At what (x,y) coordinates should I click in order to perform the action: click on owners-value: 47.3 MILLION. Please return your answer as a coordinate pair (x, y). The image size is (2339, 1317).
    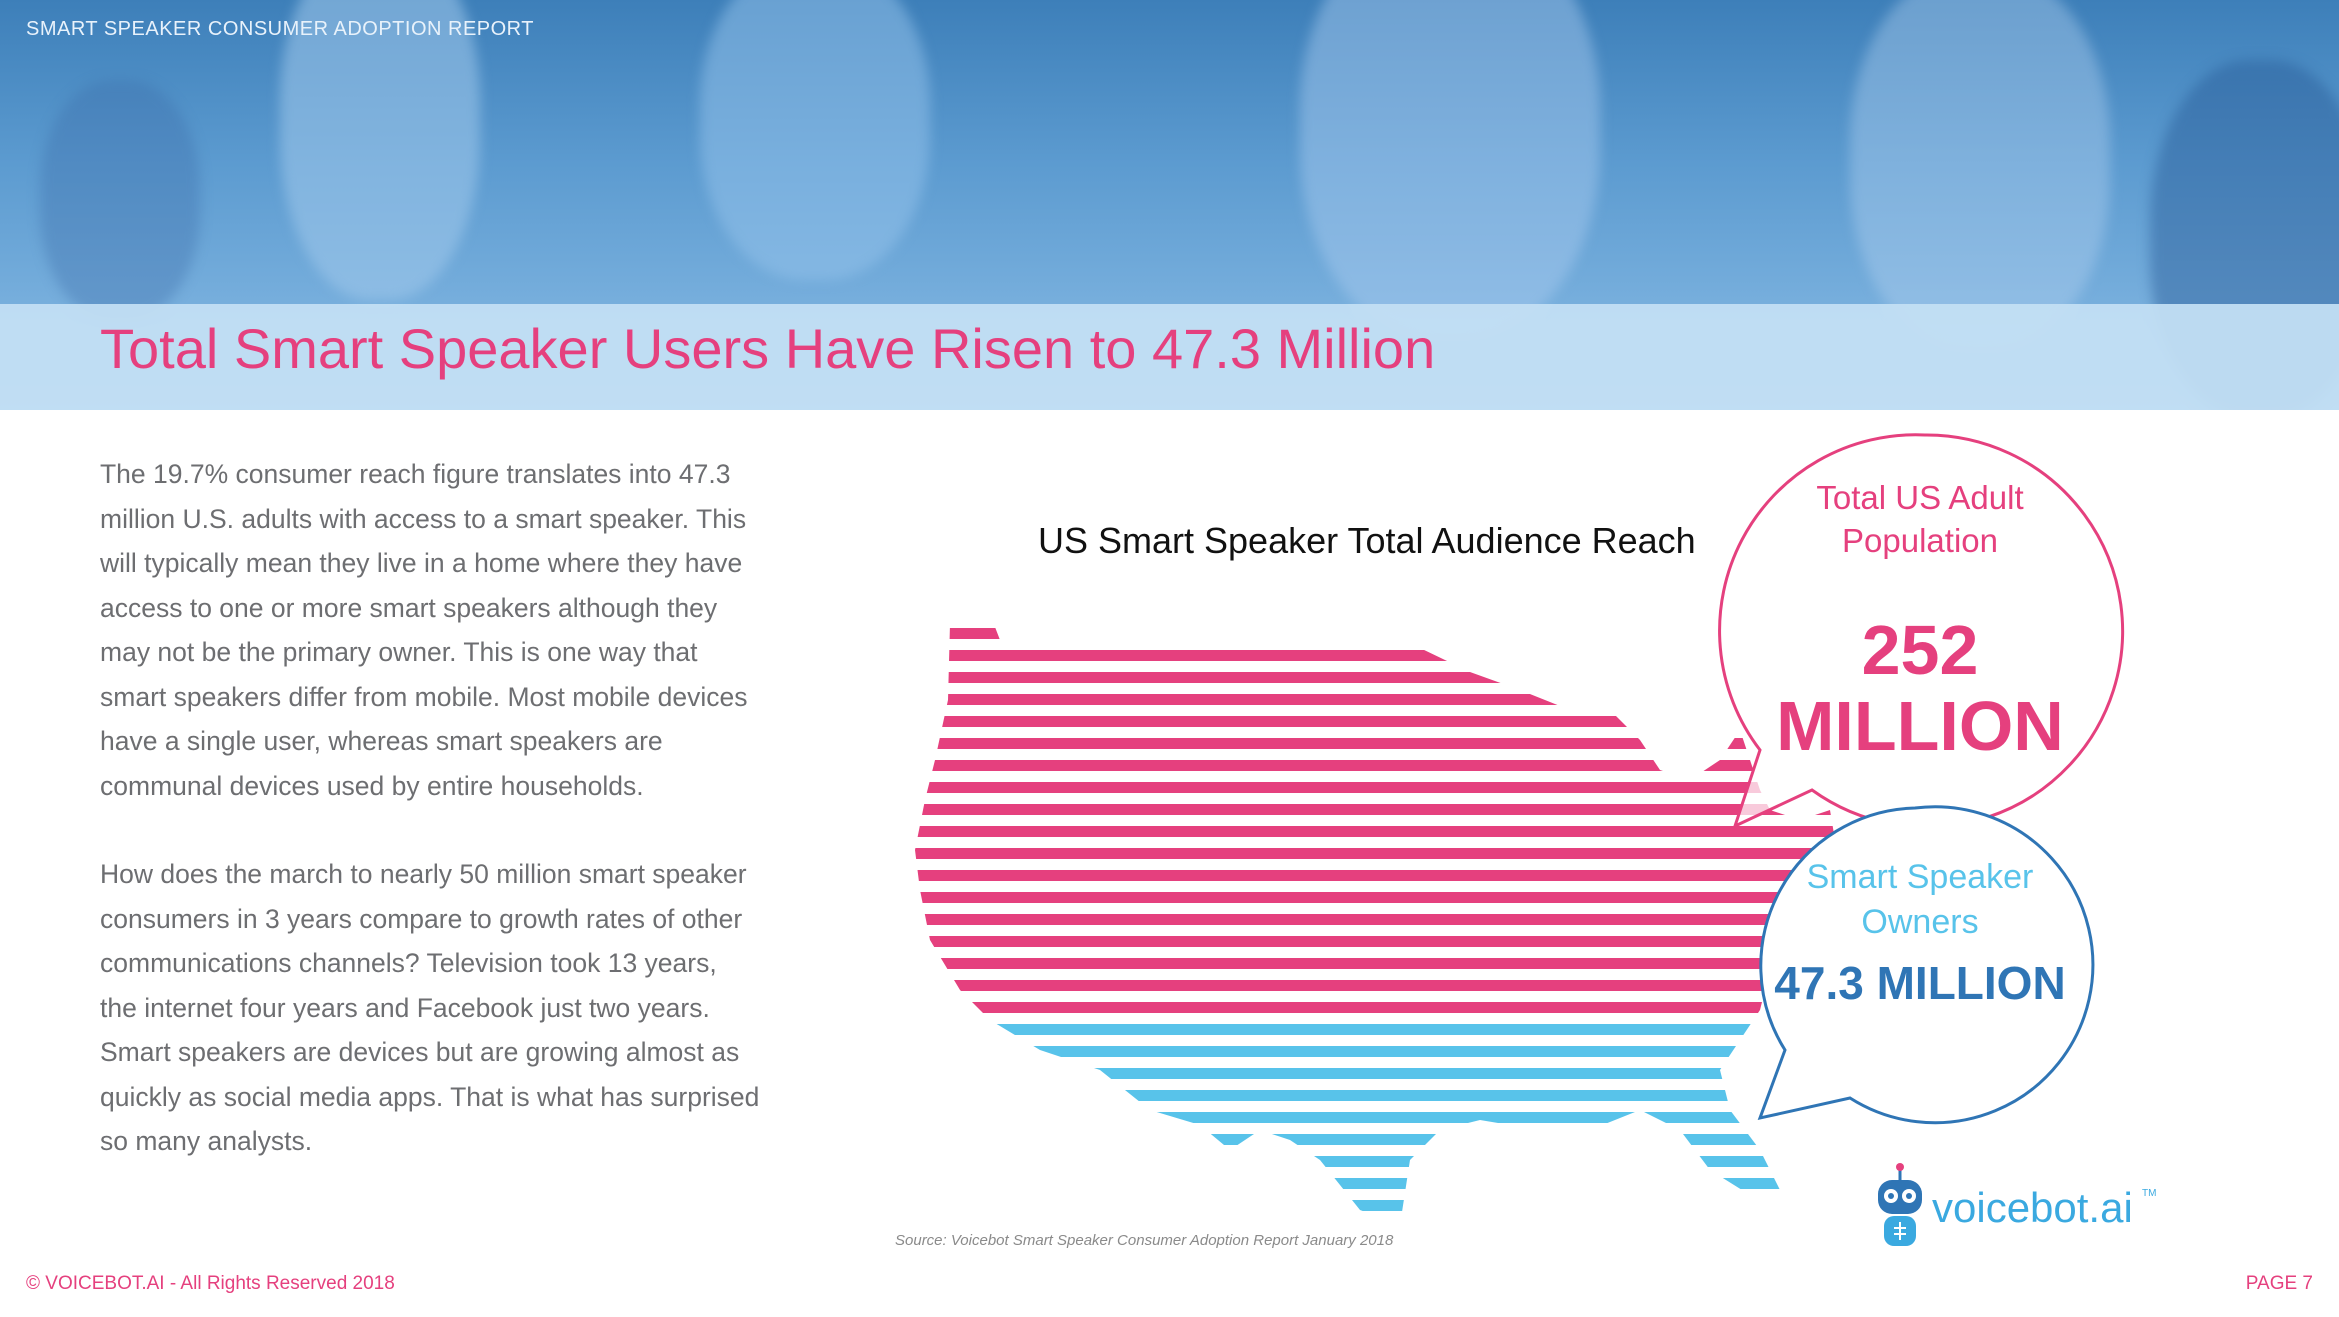
    Looking at the image, I should click on (1920, 983).